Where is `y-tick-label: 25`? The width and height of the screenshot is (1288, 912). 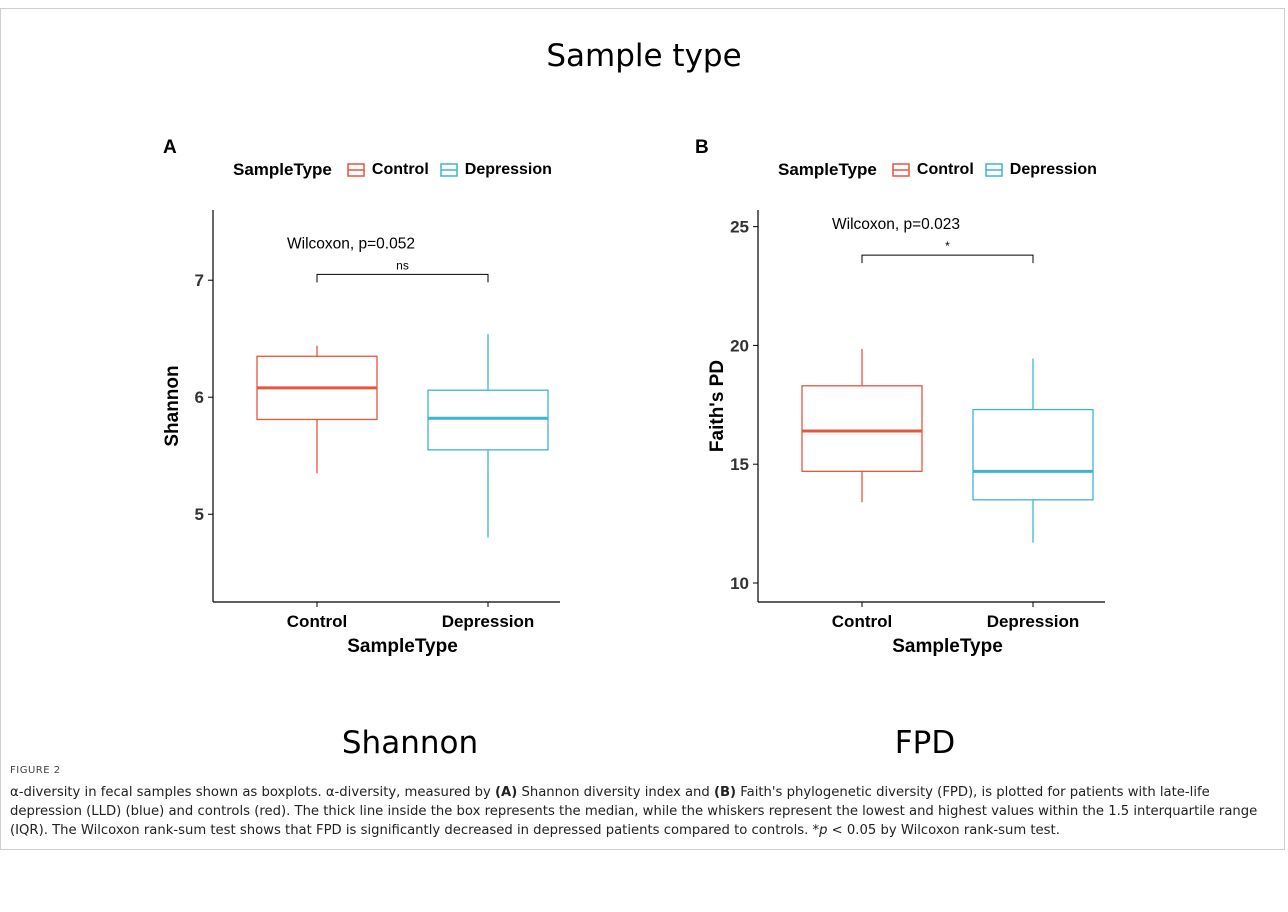 y-tick-label: 25 is located at coordinates (739, 227).